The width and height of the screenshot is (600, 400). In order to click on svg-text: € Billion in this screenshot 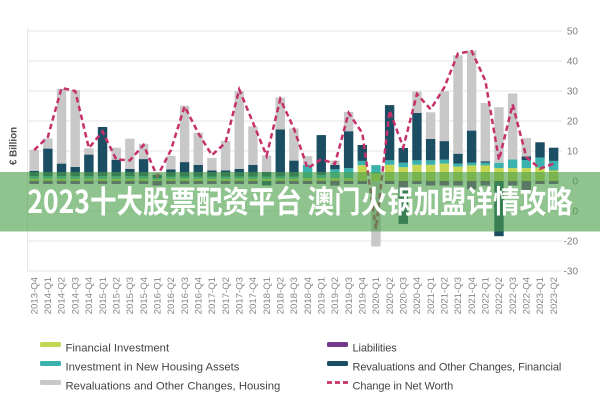, I will do `click(14, 146)`.